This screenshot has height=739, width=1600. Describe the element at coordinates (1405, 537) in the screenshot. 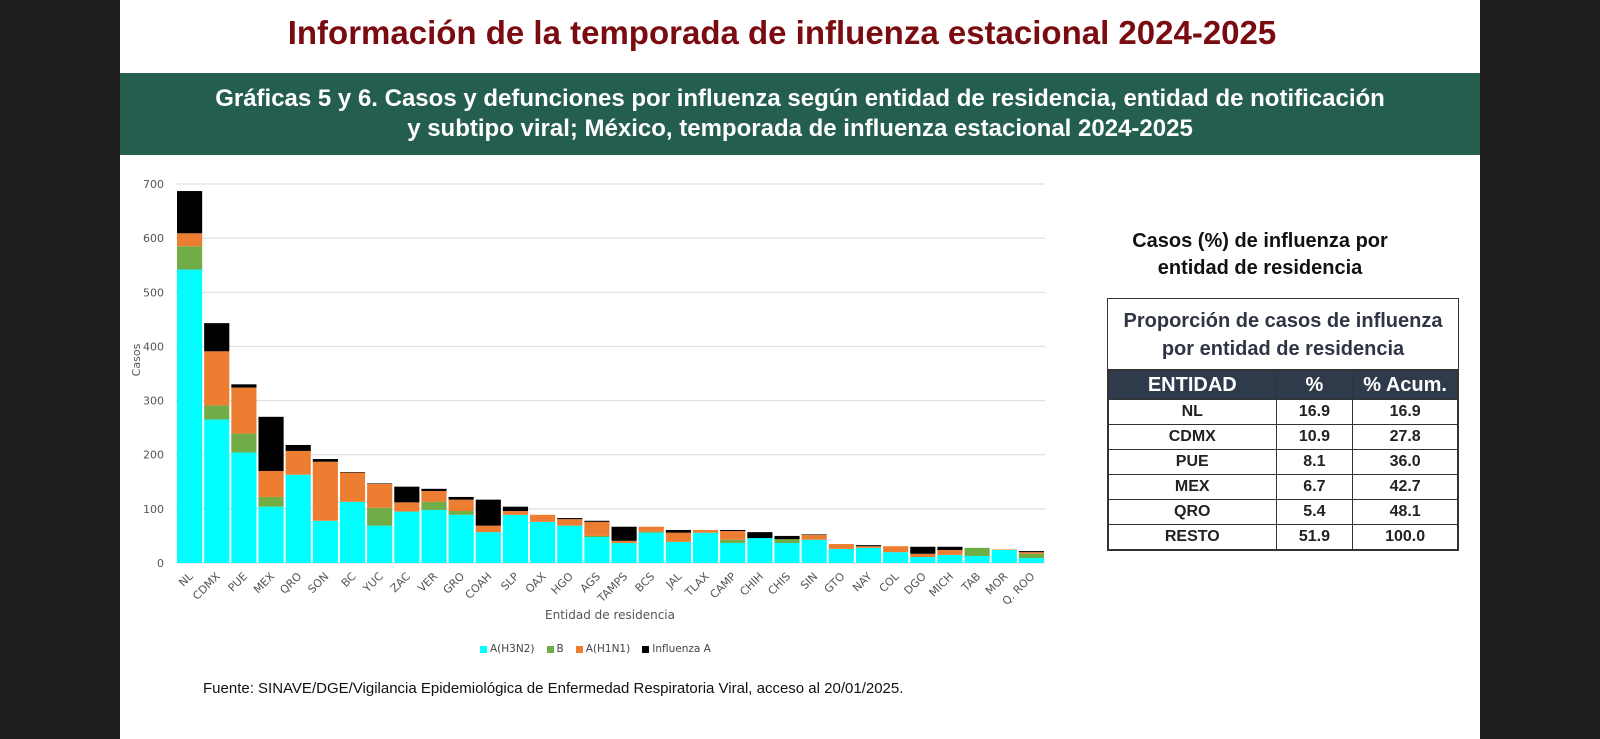

I see `cell-cumulative: 100.0` at that location.